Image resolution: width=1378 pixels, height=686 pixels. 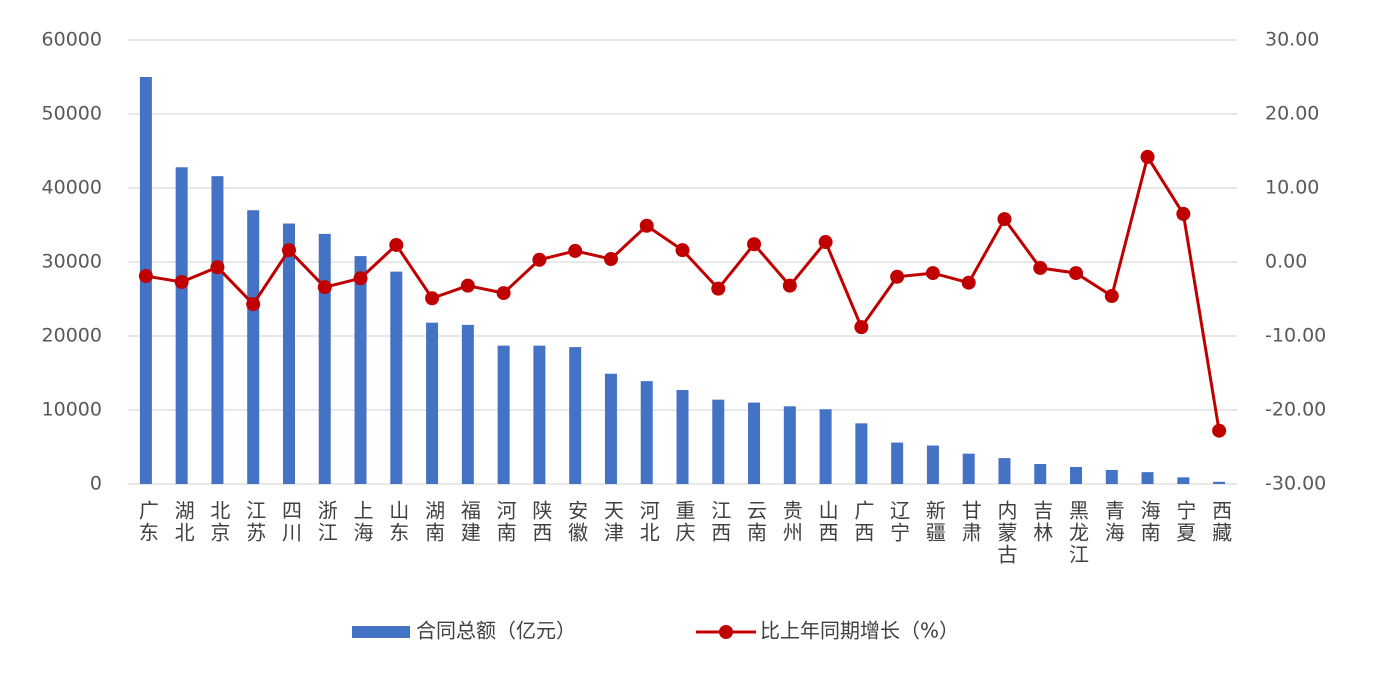 What do you see at coordinates (96, 484) in the screenshot?
I see `y-tick-label: 0` at bounding box center [96, 484].